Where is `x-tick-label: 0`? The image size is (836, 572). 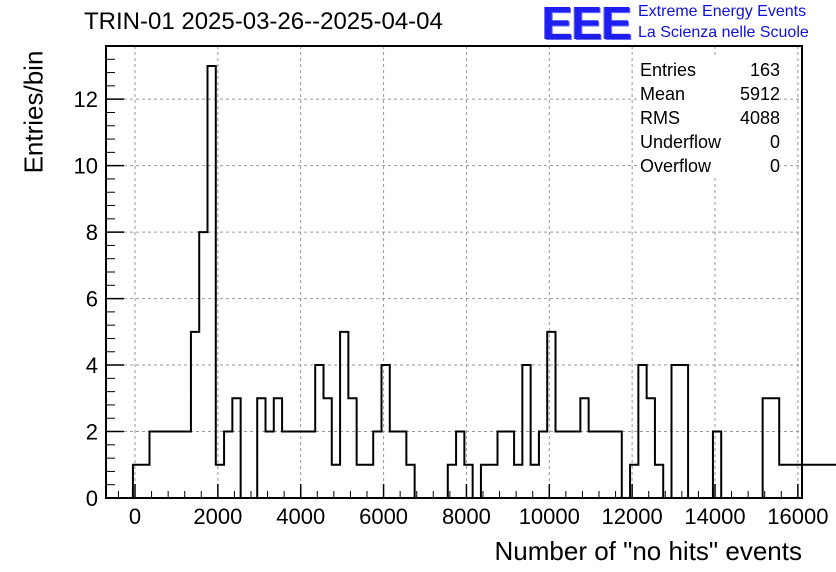
x-tick-label: 0 is located at coordinates (135, 516).